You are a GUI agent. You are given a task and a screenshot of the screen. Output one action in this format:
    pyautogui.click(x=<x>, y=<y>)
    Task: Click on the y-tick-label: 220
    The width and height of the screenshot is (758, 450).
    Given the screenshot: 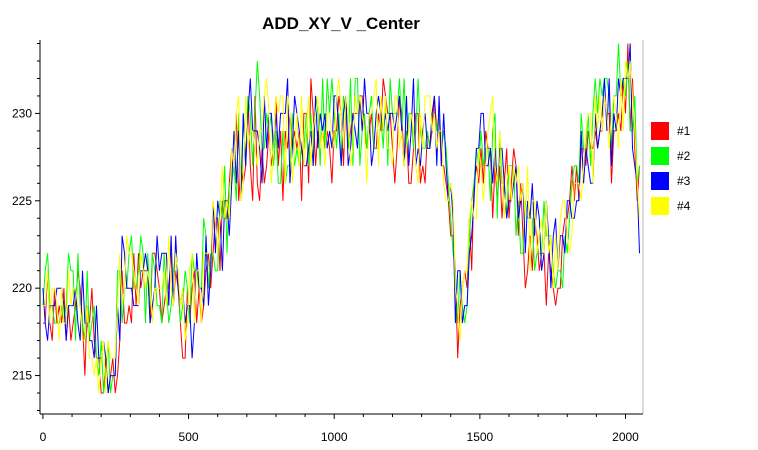 What is the action you would take?
    pyautogui.click(x=22, y=288)
    